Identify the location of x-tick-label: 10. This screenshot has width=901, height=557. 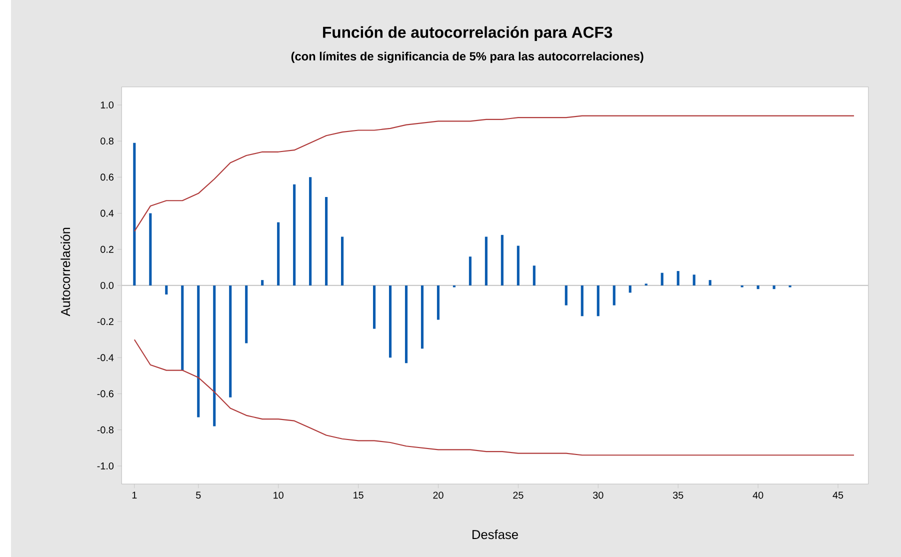
(279, 495).